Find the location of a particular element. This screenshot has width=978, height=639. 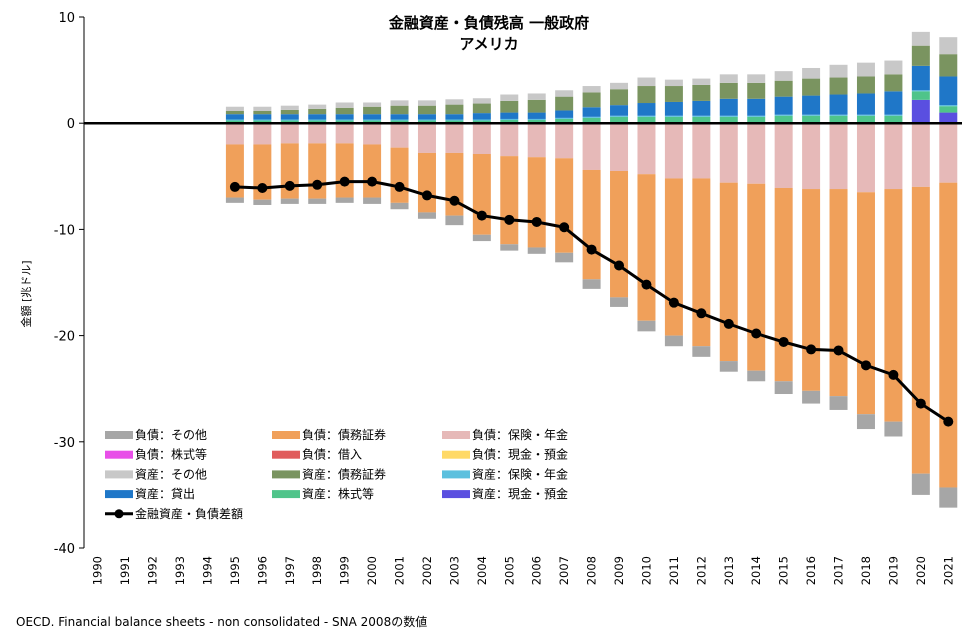

legend-swatch-asset_loans is located at coordinates (119, 494).